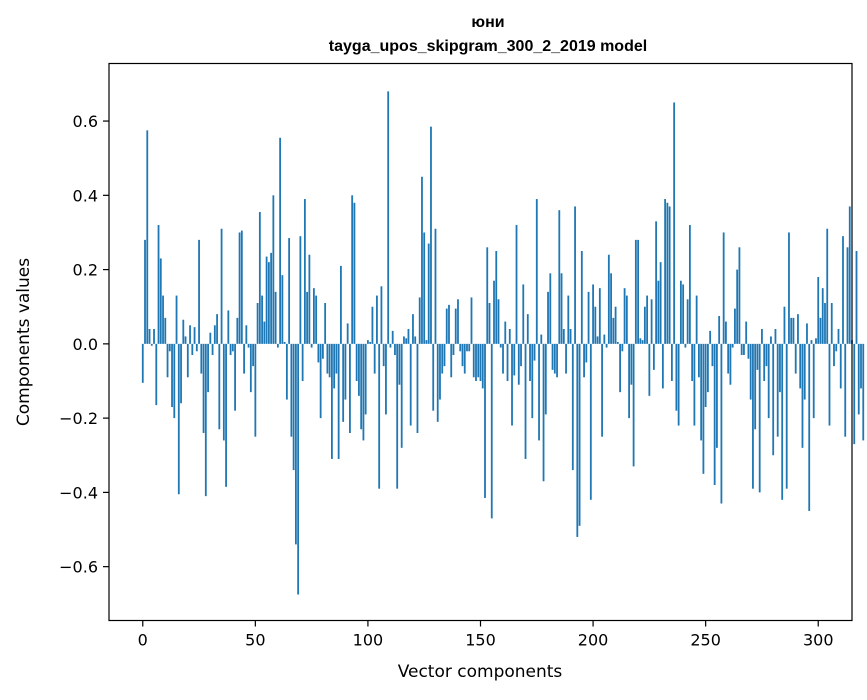 This screenshot has width=867, height=700. What do you see at coordinates (488, 46) in the screenshot?
I see `chart-subtitle: tayga_upos_skipgram_300_2_2019 model` at bounding box center [488, 46].